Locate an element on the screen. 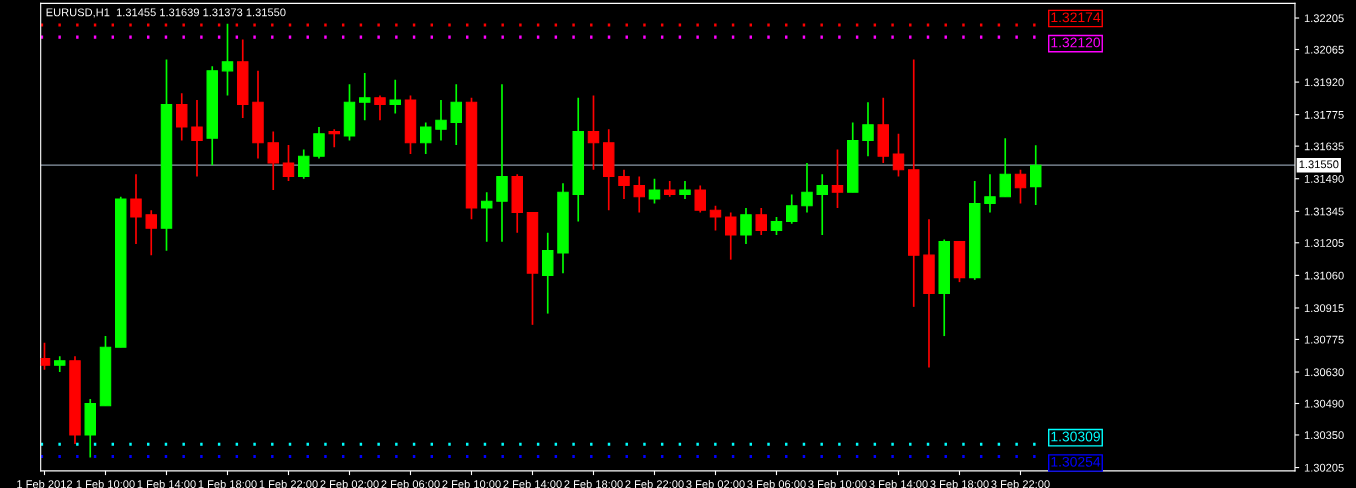  ref-line-label: 1.30309 is located at coordinates (1075, 436).